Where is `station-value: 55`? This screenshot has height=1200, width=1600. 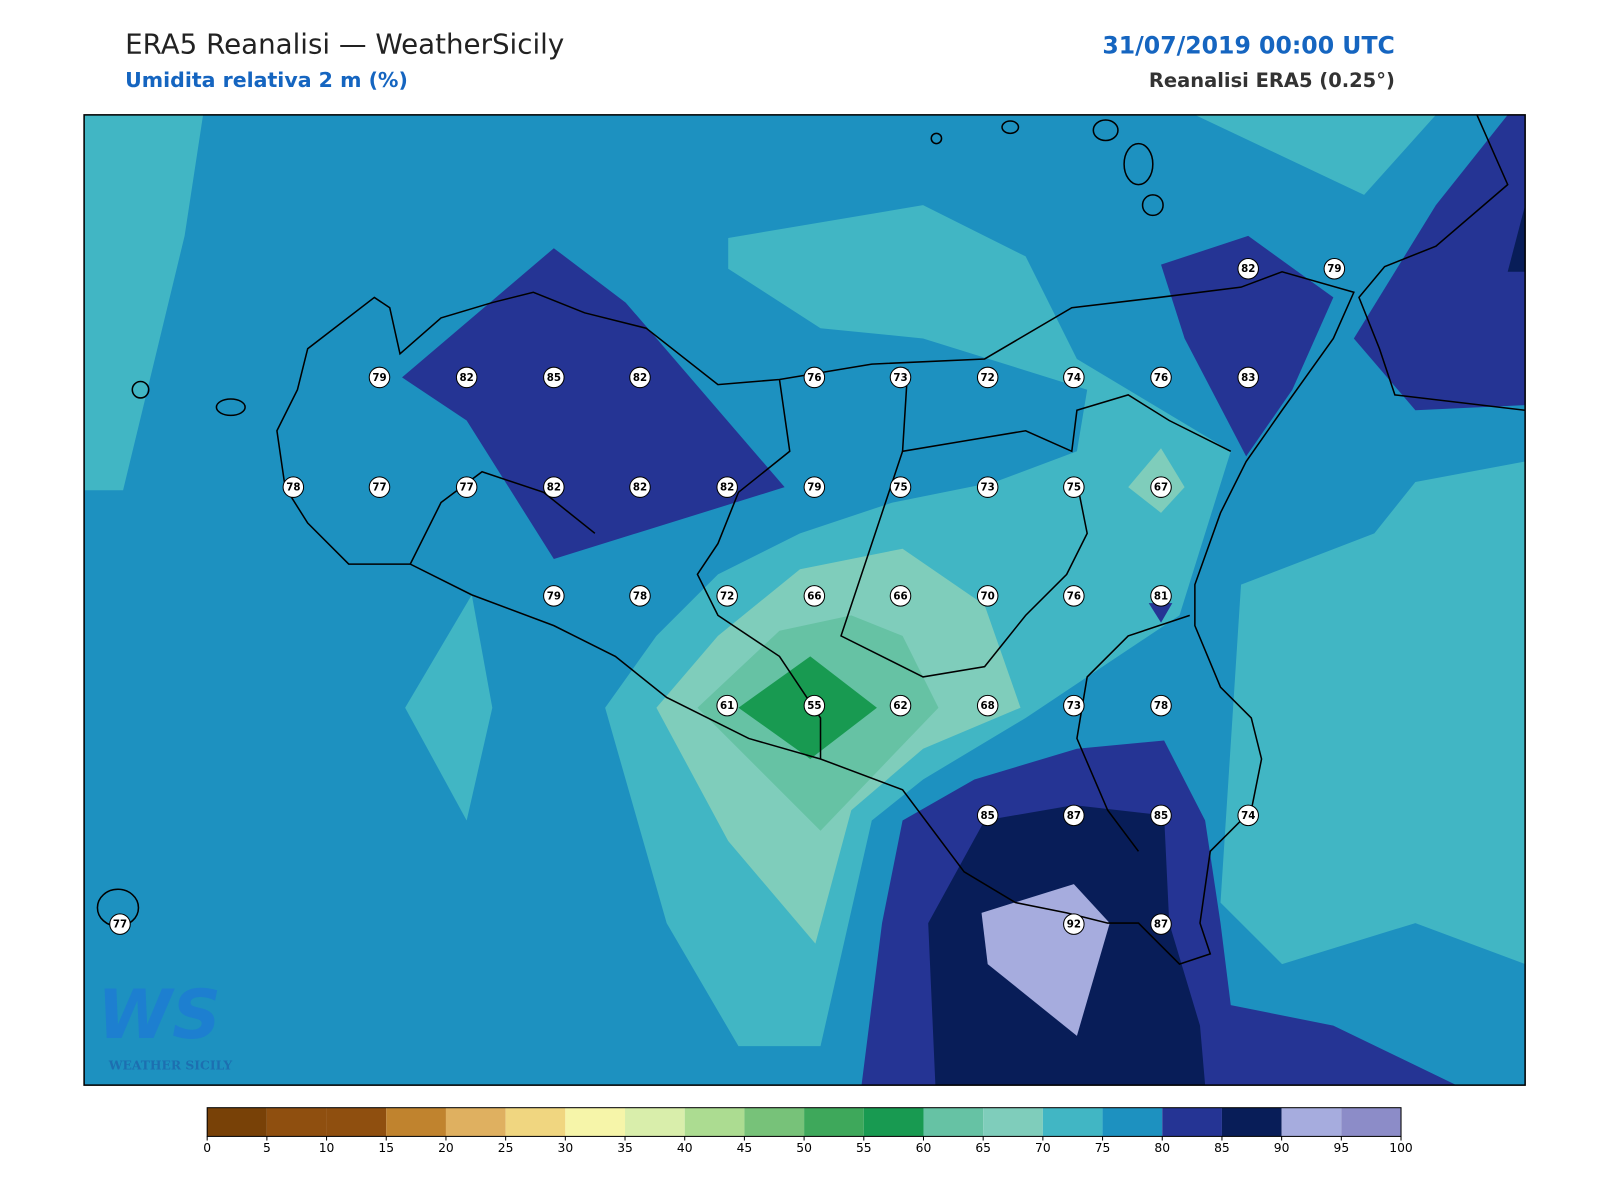 station-value: 55 is located at coordinates (814, 706).